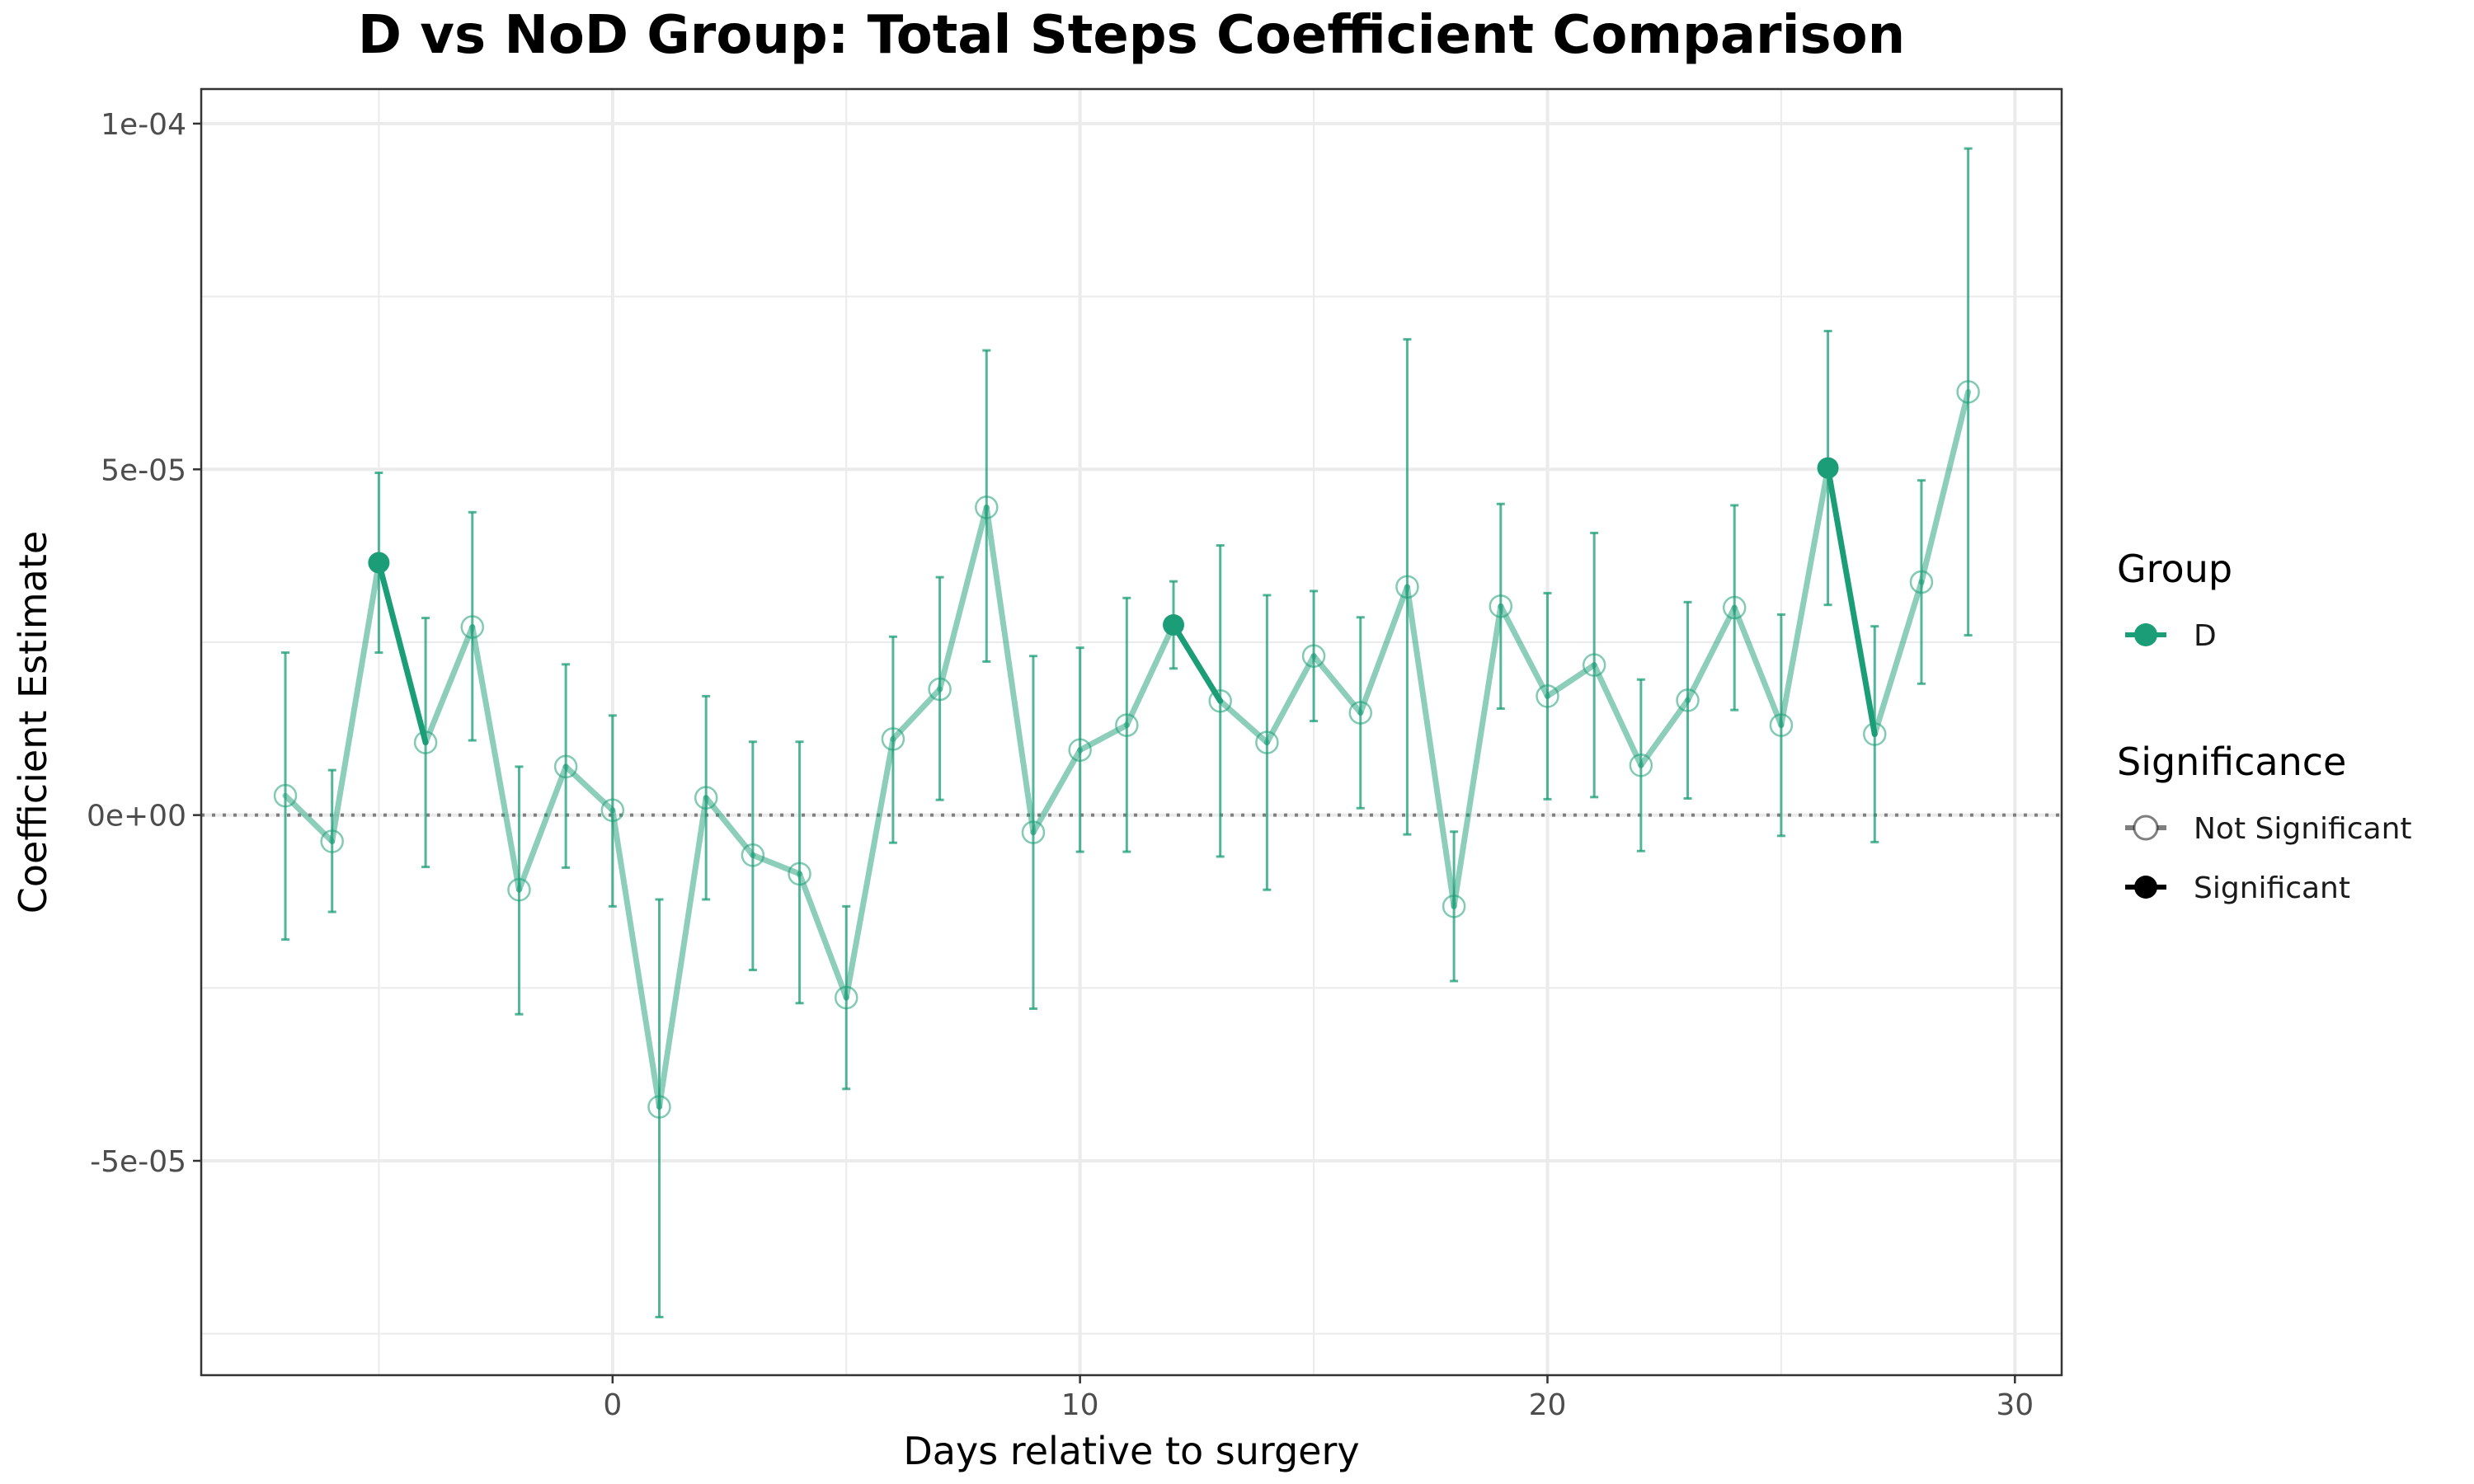  What do you see at coordinates (1131, 1451) in the screenshot?
I see `x-axis-label: Days relative to surgery` at bounding box center [1131, 1451].